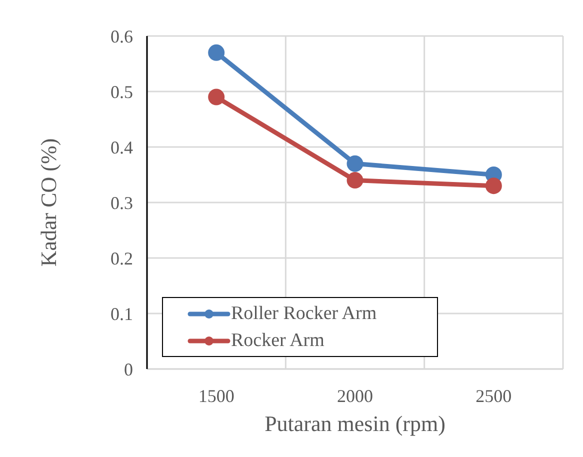  I want to click on x-tick-label: 2000, so click(355, 396).